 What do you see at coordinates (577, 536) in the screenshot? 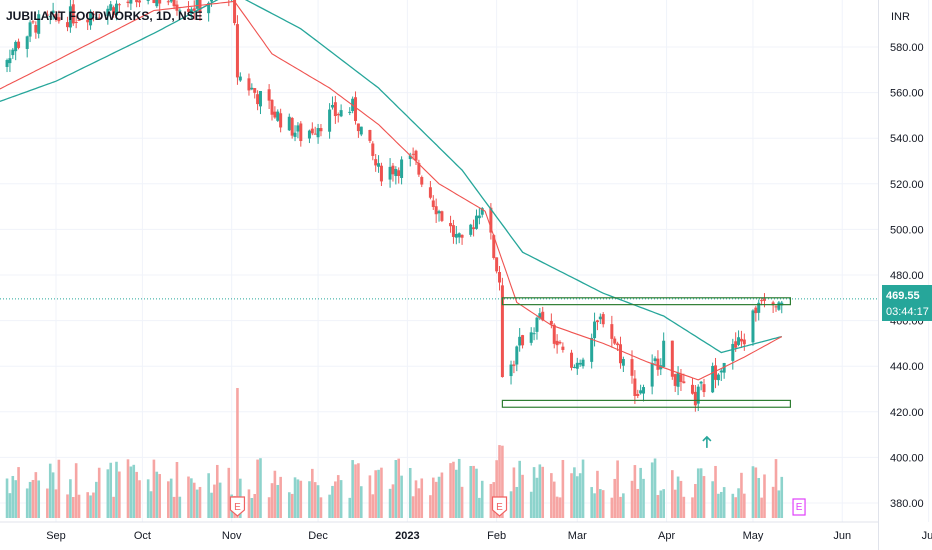
I see `time-tick-label: Mar` at bounding box center [577, 536].